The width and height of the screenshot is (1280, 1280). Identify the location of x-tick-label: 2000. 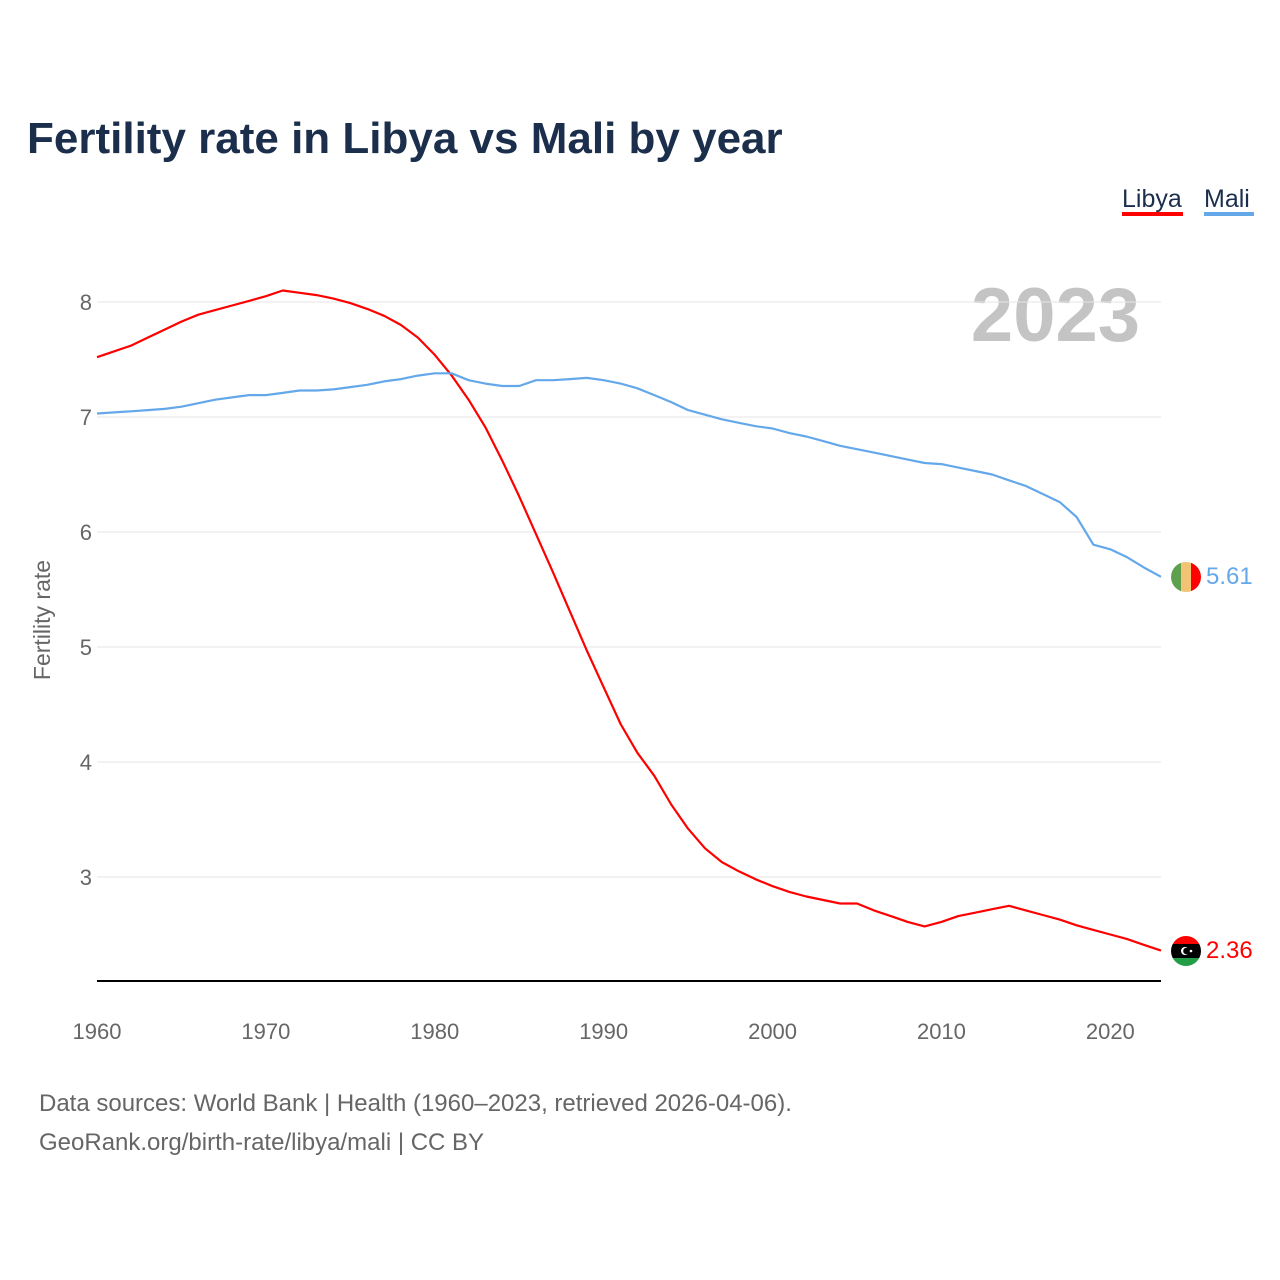
(772, 1031).